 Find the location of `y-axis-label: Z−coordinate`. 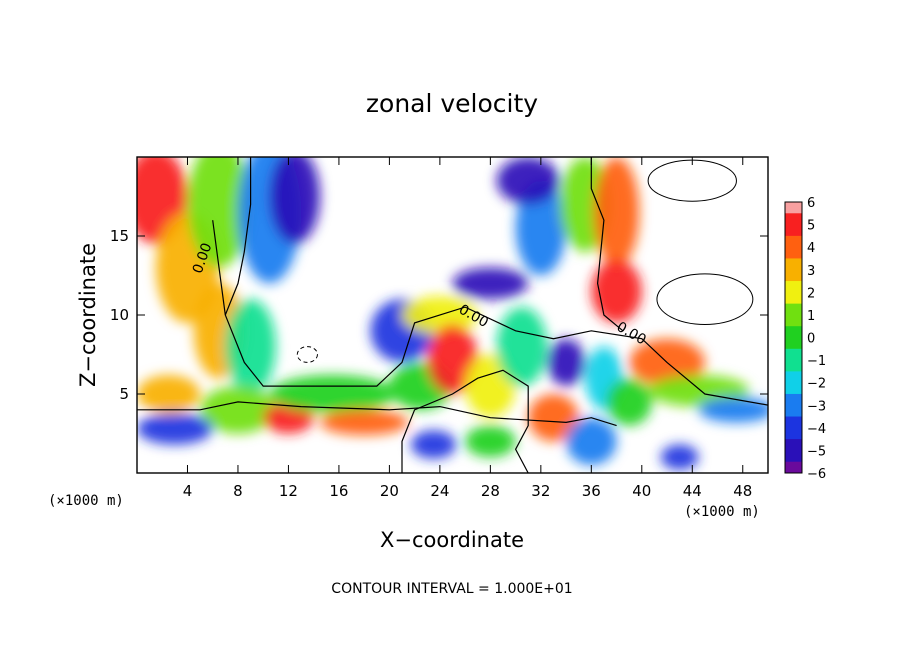

y-axis-label: Z−coordinate is located at coordinates (88, 315).